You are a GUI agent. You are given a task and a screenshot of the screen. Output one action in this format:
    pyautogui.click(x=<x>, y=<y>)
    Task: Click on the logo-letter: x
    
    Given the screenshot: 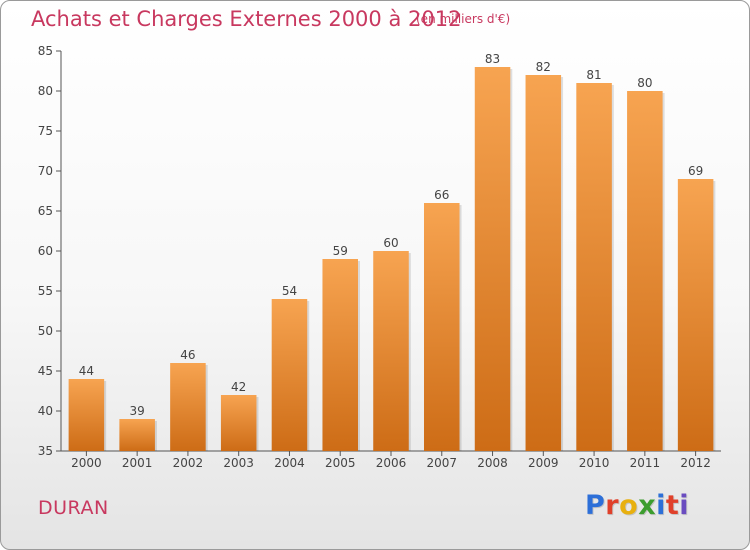 What is the action you would take?
    pyautogui.click(x=647, y=505)
    